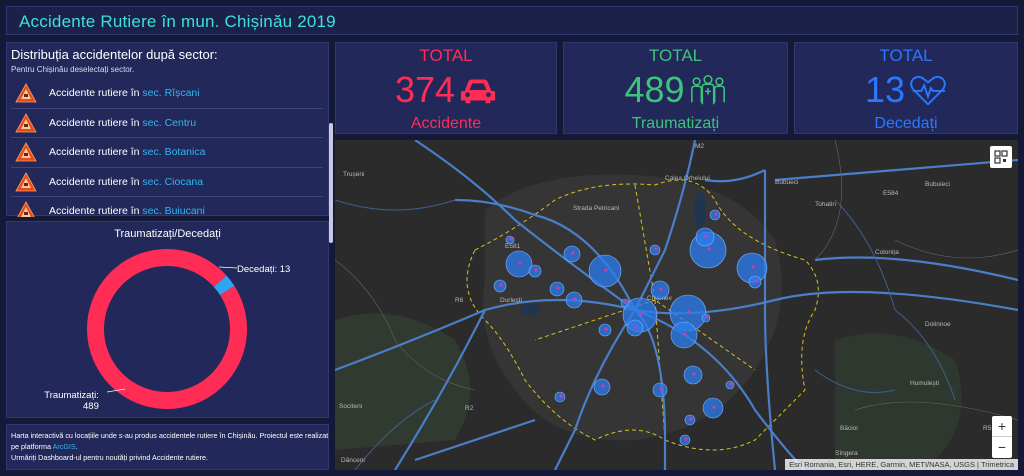 This screenshot has height=476, width=1024. What do you see at coordinates (846, 453) in the screenshot?
I see `map-place-label: Sîngera` at bounding box center [846, 453].